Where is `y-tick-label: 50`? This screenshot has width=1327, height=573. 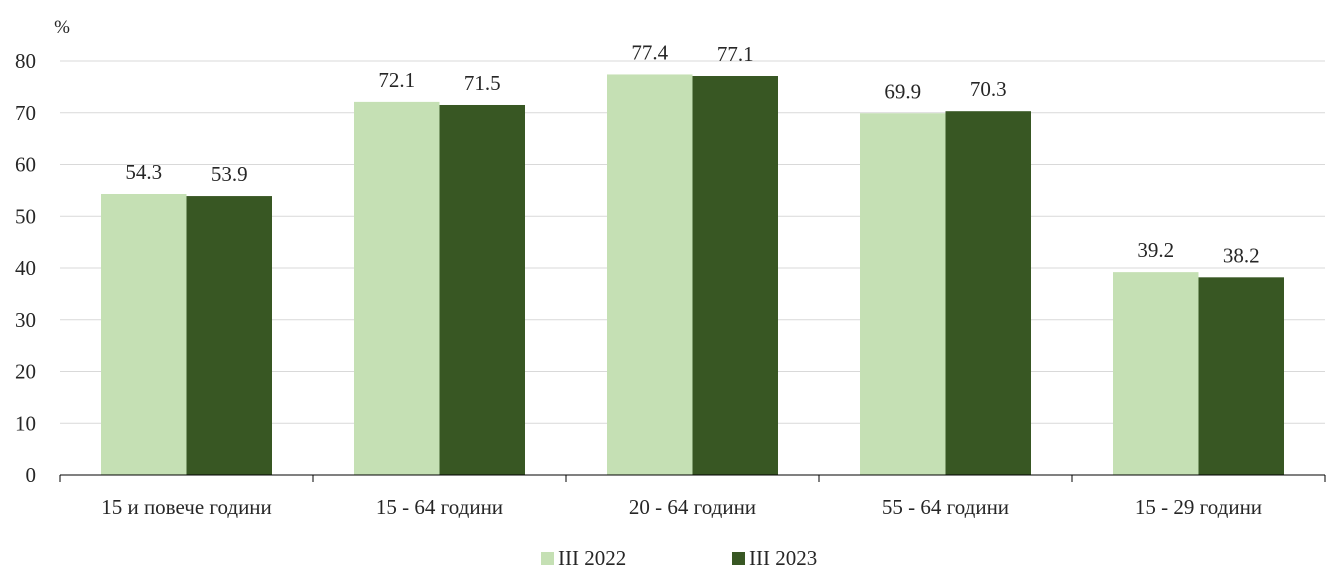 y-tick-label: 50 is located at coordinates (25, 216).